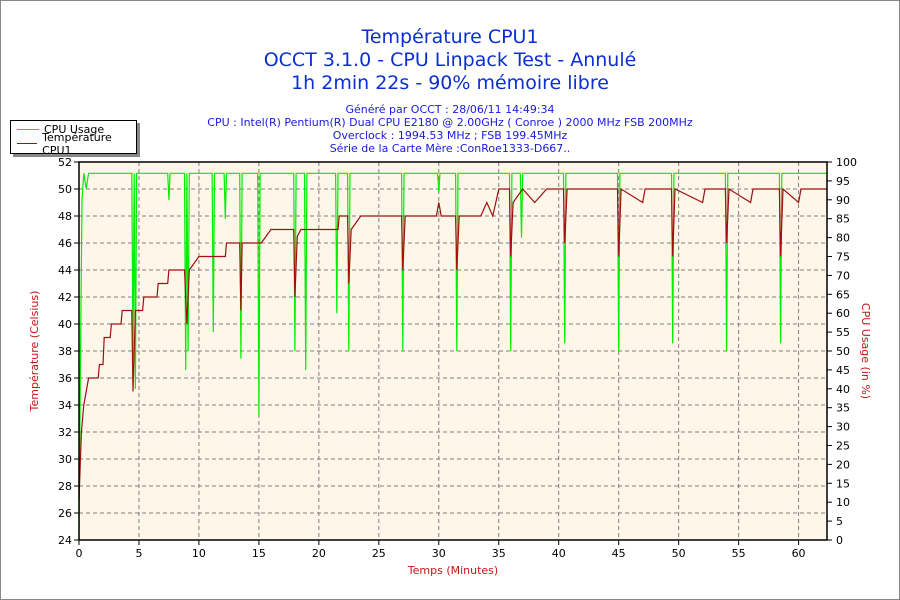 This screenshot has width=900, height=600. I want to click on y-tick-label: 38, so click(65, 351).